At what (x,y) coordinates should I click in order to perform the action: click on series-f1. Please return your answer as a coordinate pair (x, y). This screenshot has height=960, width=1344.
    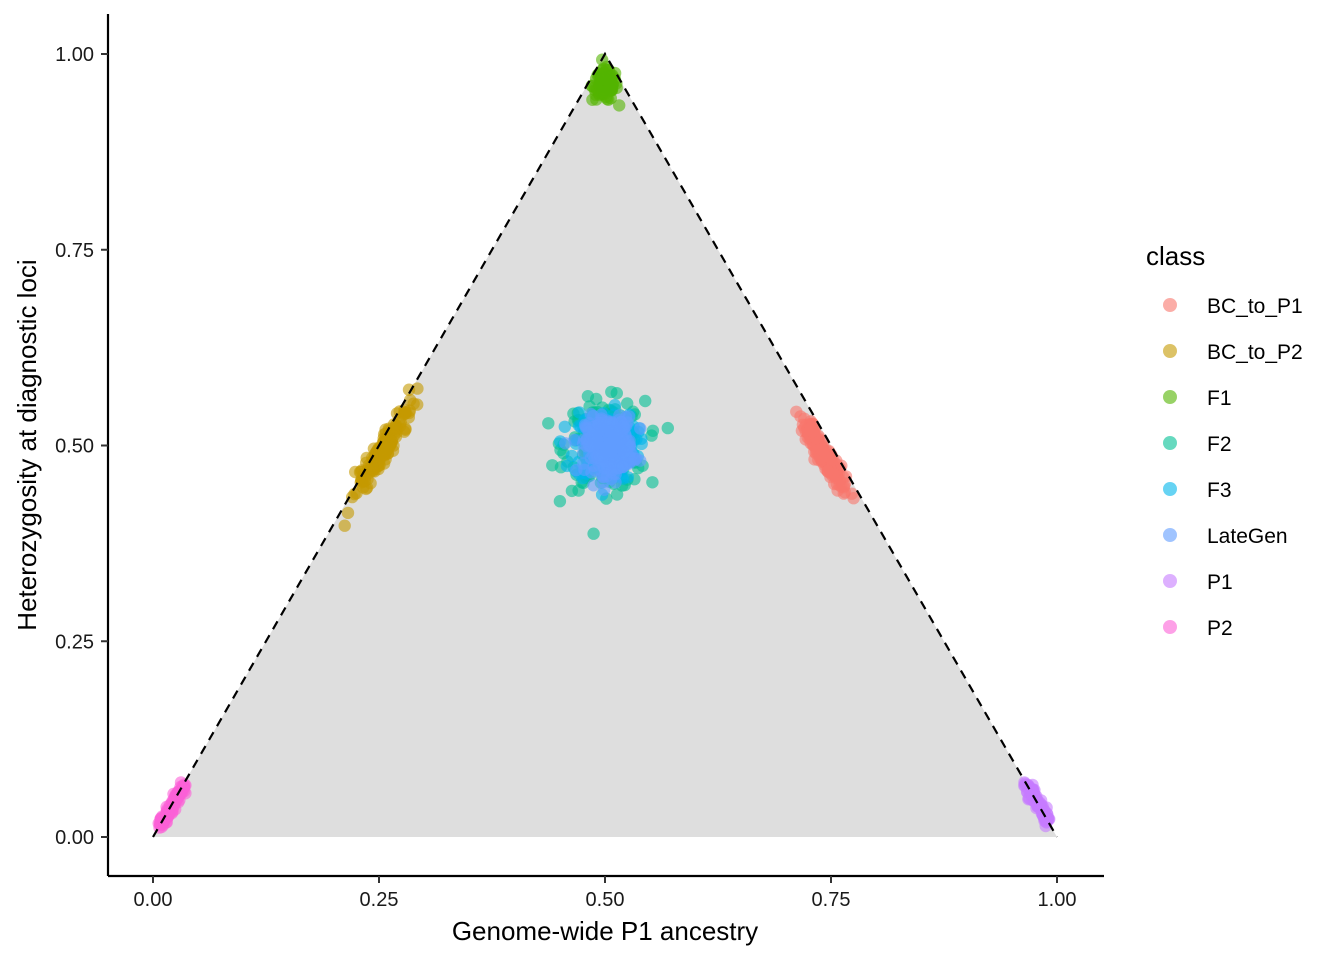
    Looking at the image, I should click on (605, 82).